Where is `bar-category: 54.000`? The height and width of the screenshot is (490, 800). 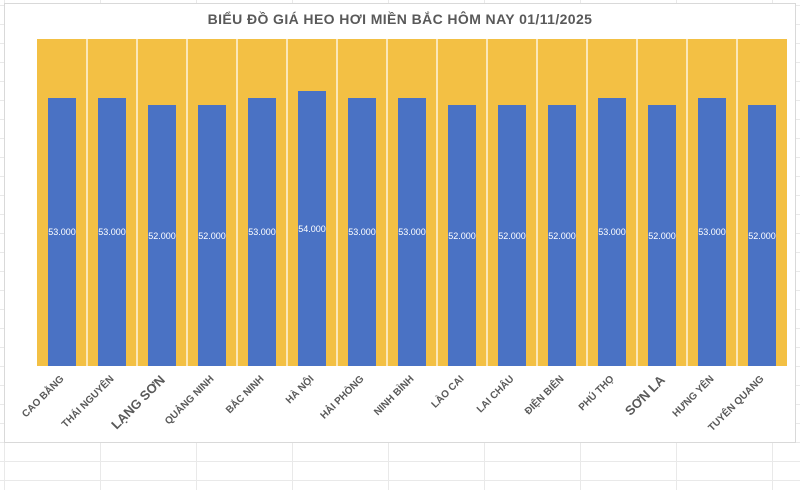 bar-category: 54.000 is located at coordinates (312, 202).